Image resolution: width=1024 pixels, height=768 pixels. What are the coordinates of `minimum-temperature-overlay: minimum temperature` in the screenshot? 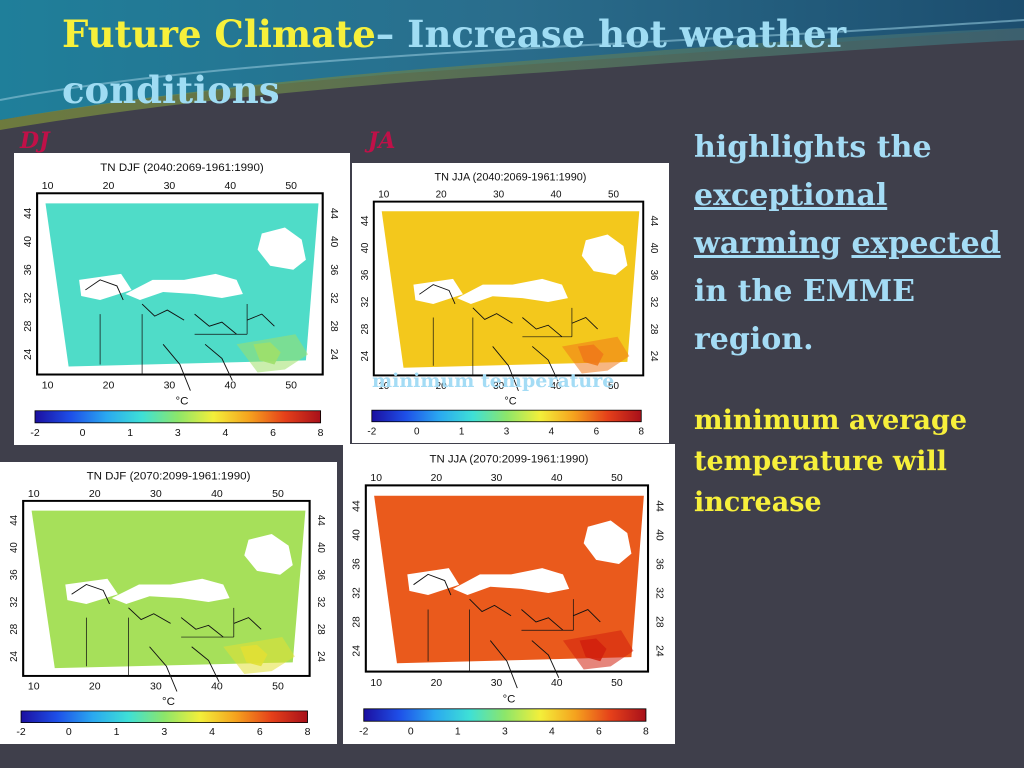 It's located at (493, 381).